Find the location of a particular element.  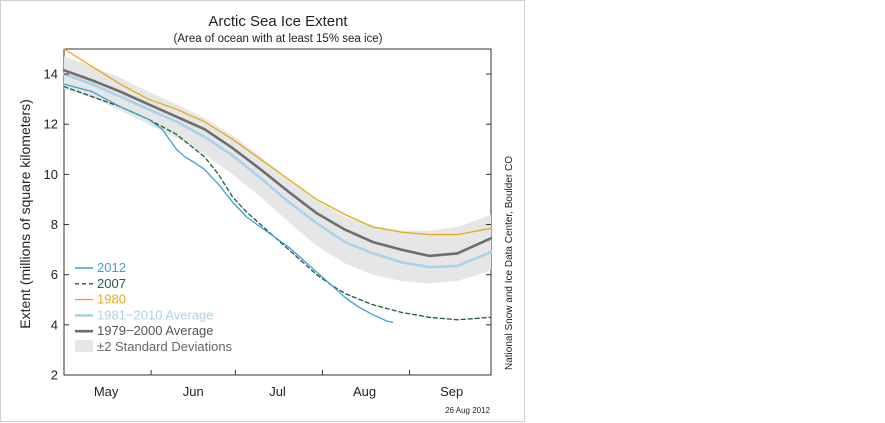

y-tick-label: 2 is located at coordinates (54, 375).